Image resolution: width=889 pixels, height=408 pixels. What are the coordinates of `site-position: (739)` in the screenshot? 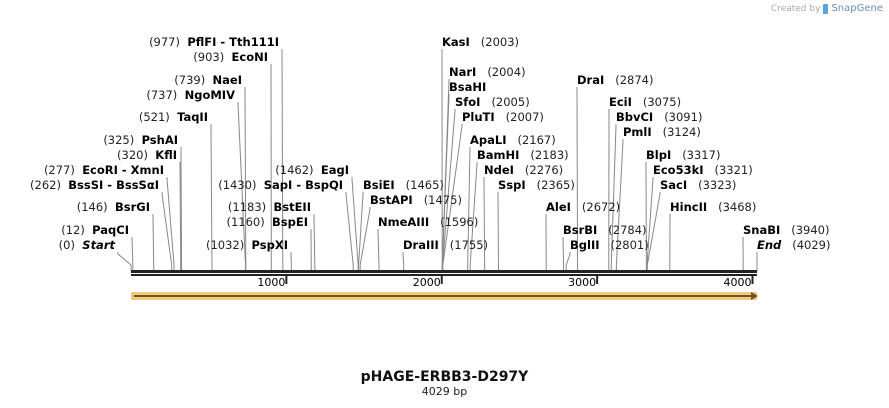 It's located at (190, 80).